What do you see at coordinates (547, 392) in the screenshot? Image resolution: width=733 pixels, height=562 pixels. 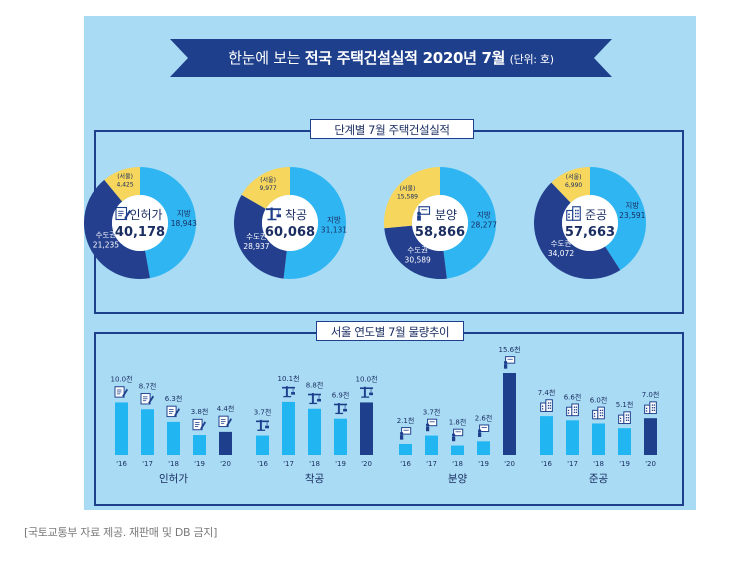 I see `bar-value-label: 7.4천` at bounding box center [547, 392].